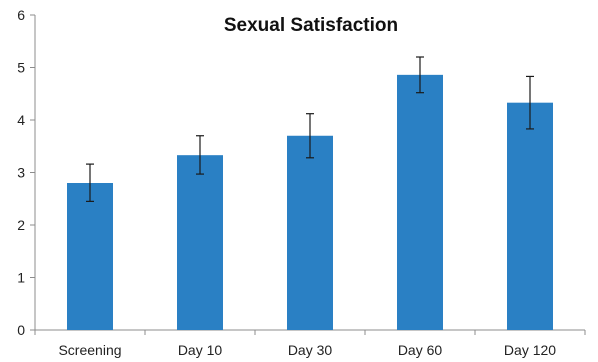  I want to click on chart-title: Sexual Satisfaction, so click(311, 25).